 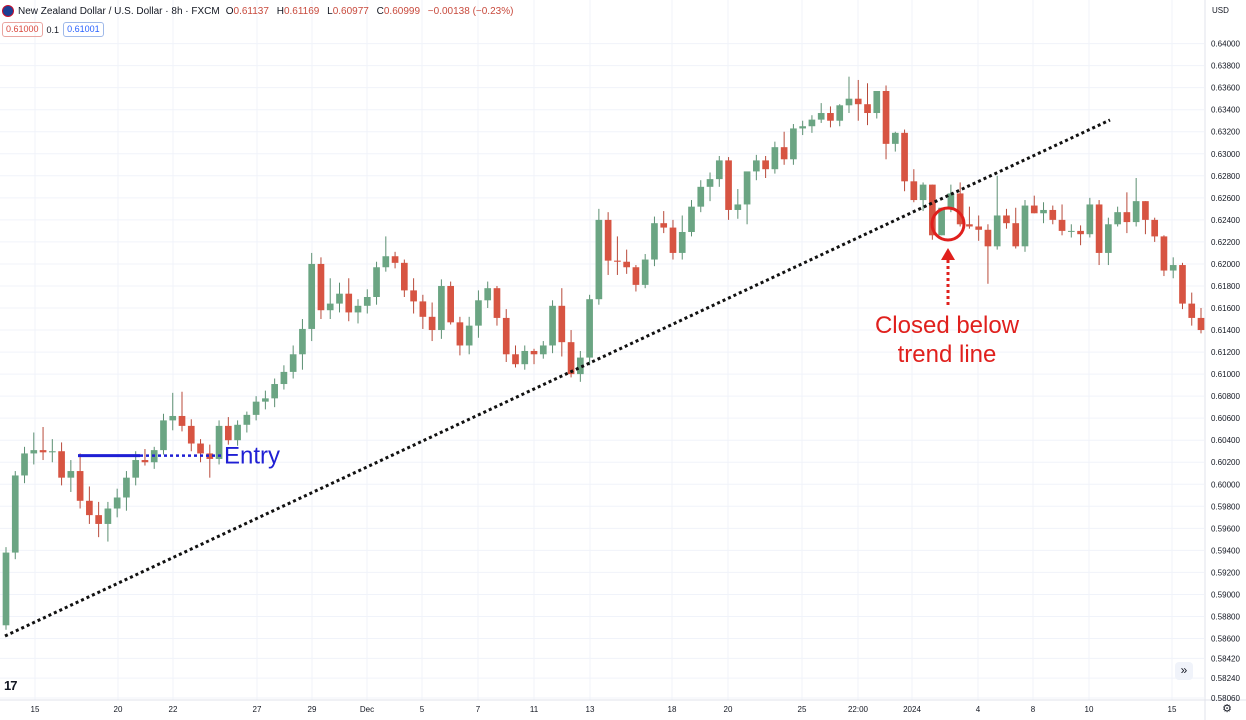 I want to click on y-tick-label: 0.60000, so click(x=1225, y=484).